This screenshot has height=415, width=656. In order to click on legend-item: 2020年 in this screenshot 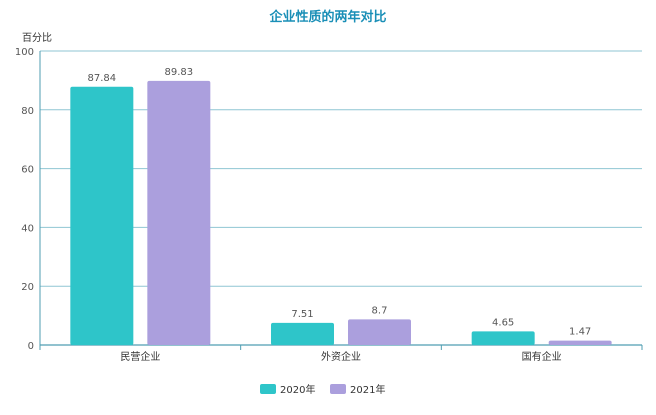, I will do `click(287, 389)`.